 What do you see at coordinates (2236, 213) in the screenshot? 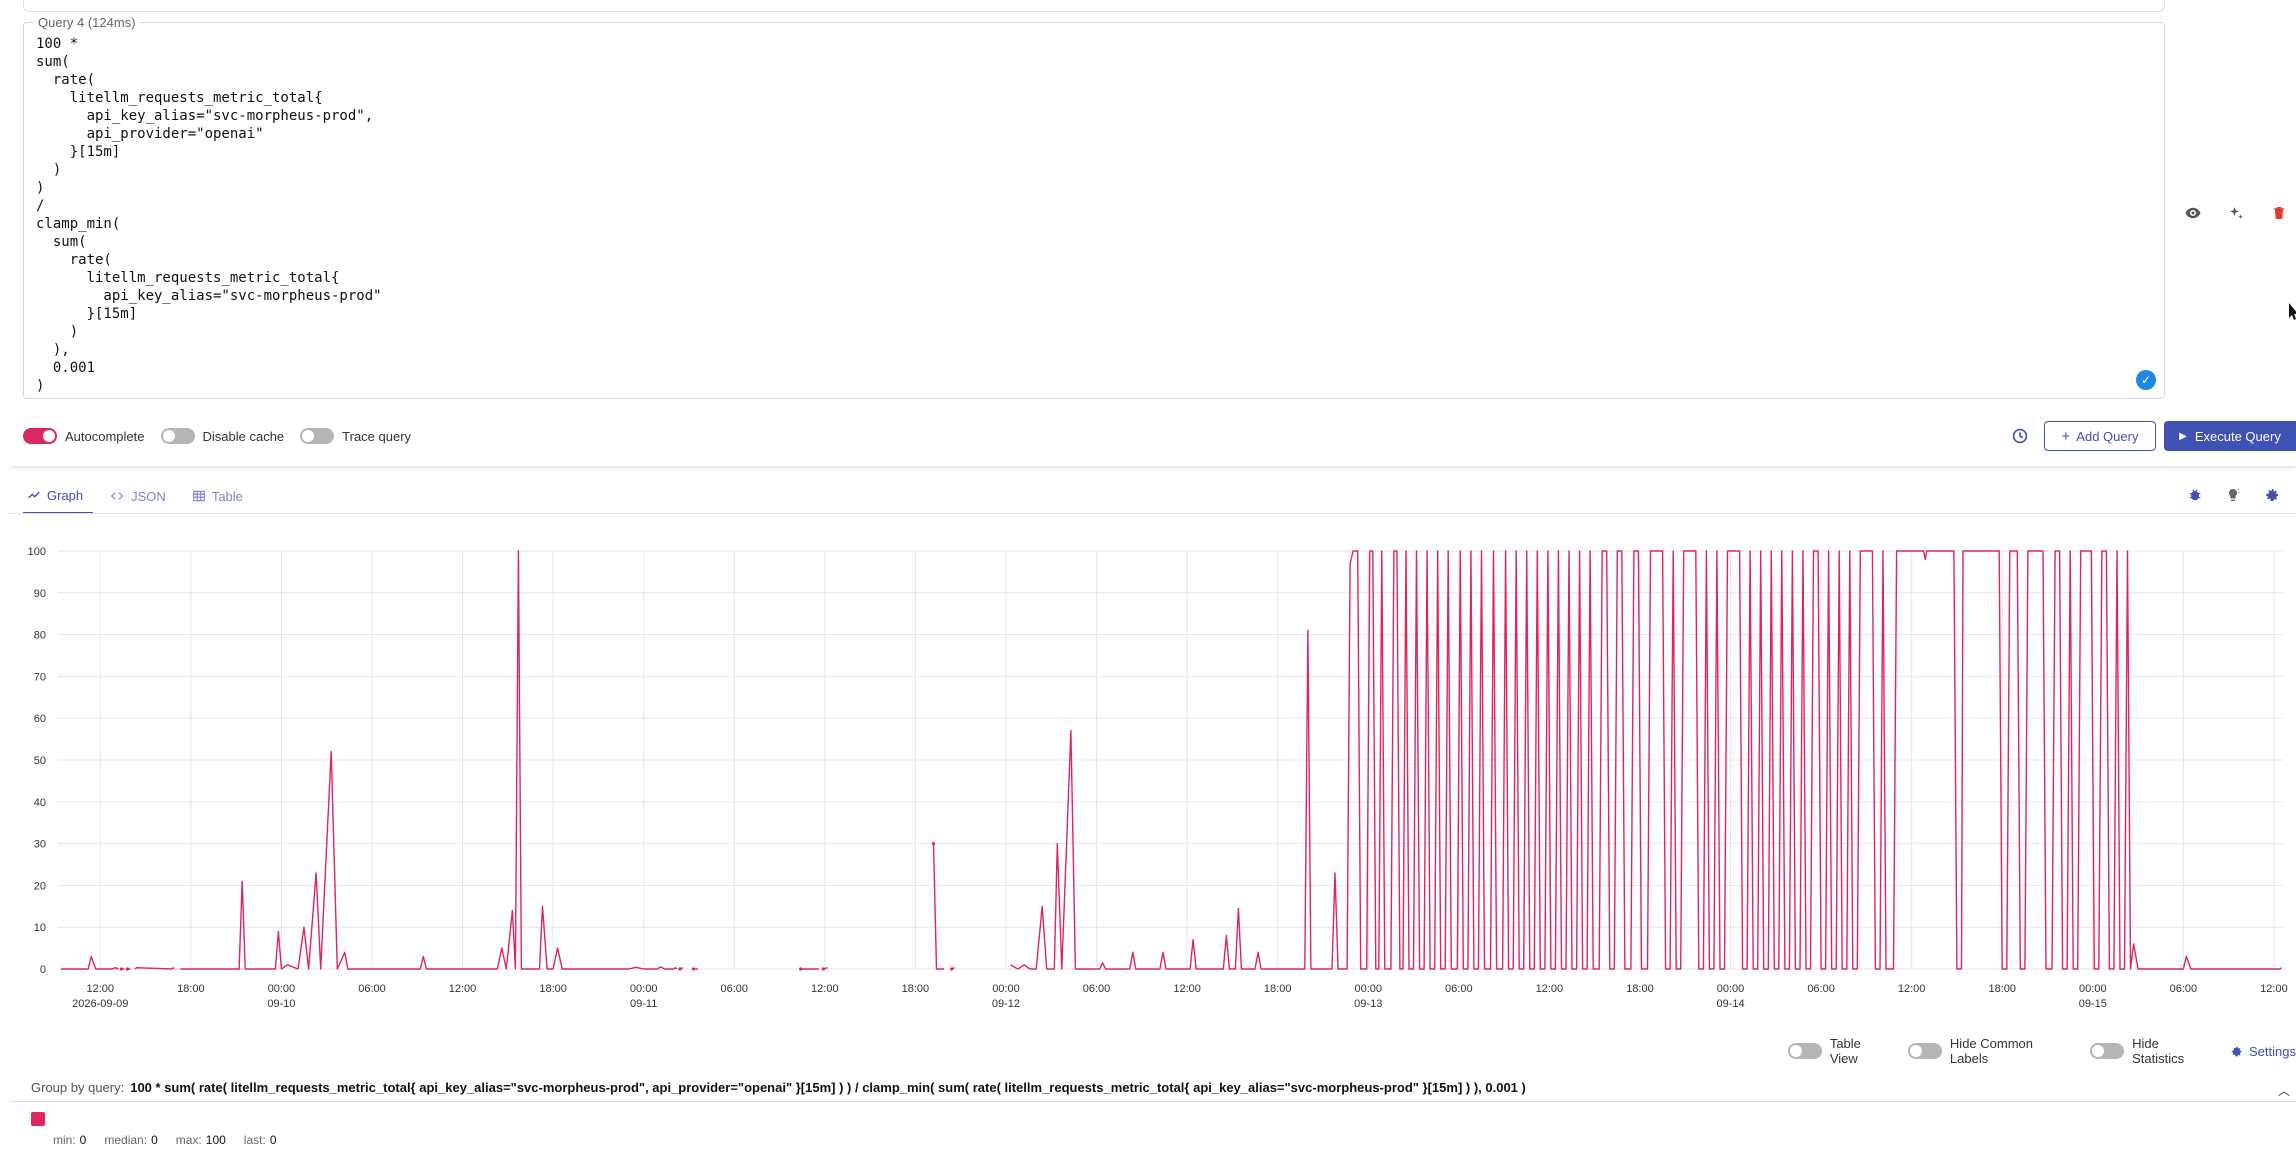
I see `sparkle-icon` at bounding box center [2236, 213].